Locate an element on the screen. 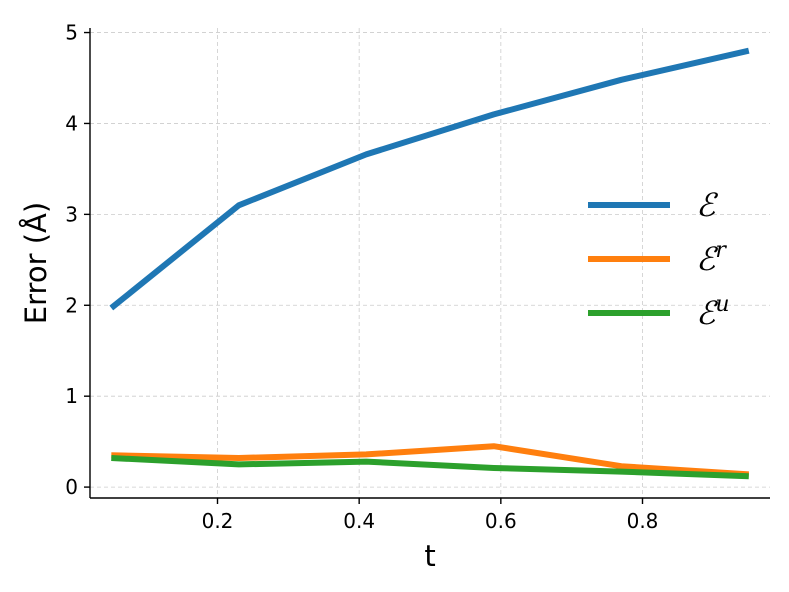 The height and width of the screenshot is (592, 789). x-tick-label-2: 0.6 is located at coordinates (501, 521).